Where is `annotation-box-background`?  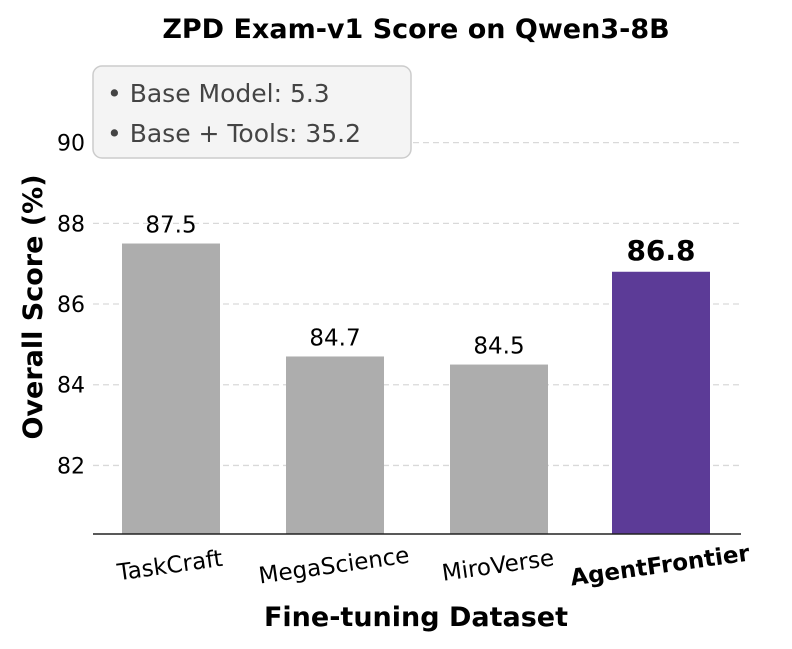 annotation-box-background is located at coordinates (252, 112).